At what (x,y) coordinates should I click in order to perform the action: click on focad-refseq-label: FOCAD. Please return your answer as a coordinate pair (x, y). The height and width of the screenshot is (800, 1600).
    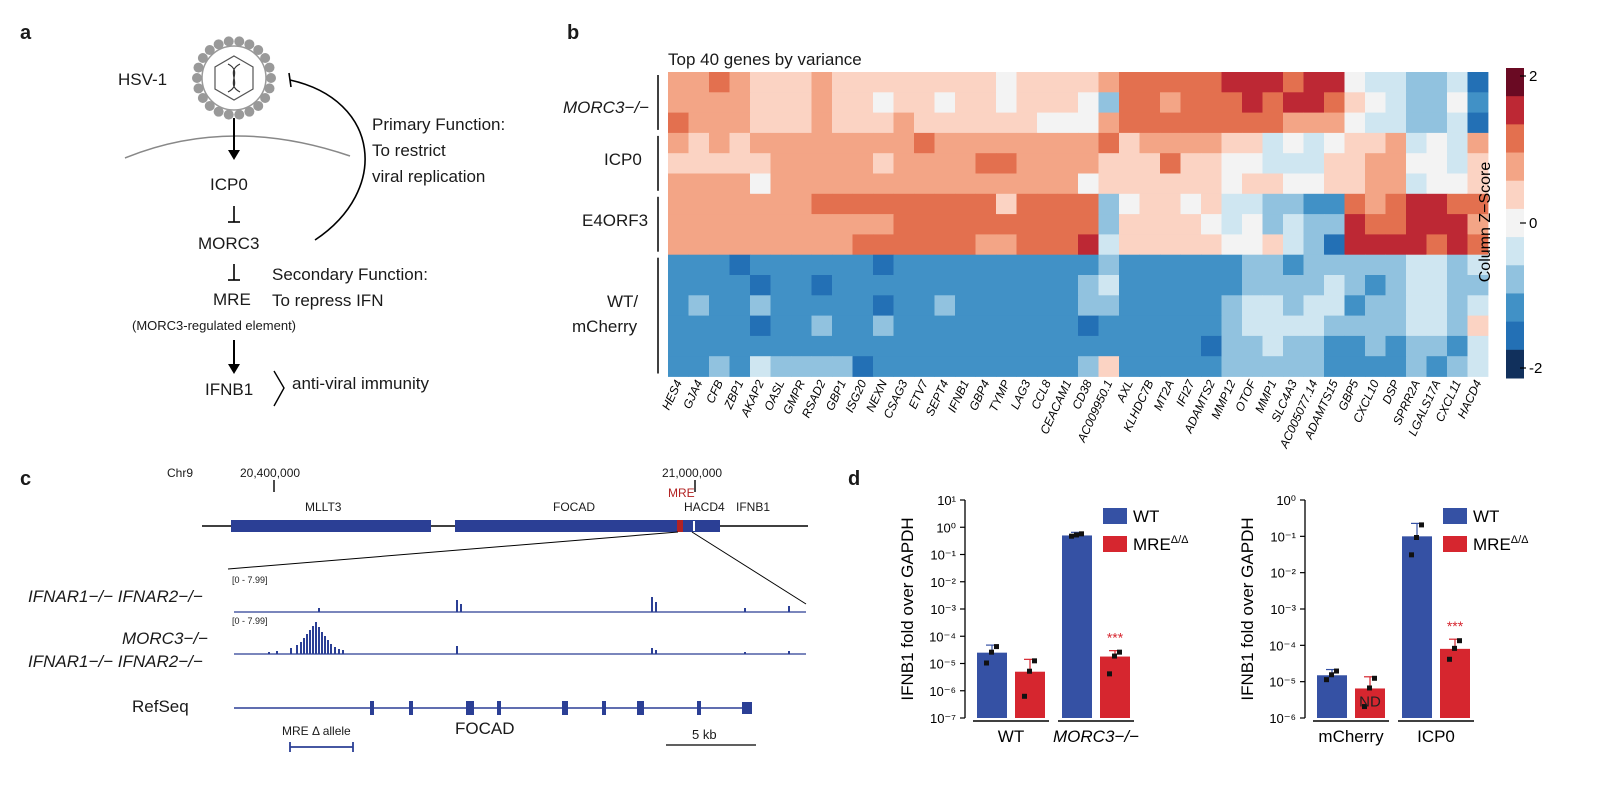
    Looking at the image, I should click on (485, 728).